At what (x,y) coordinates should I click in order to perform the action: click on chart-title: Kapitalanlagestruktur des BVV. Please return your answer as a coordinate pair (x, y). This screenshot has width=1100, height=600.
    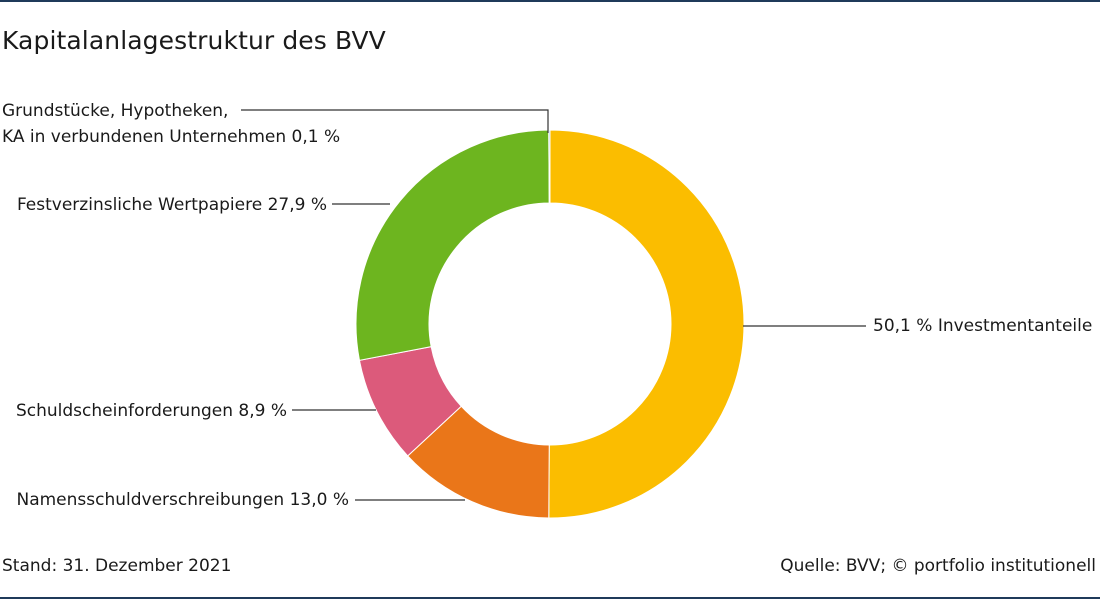
    Looking at the image, I should click on (194, 40).